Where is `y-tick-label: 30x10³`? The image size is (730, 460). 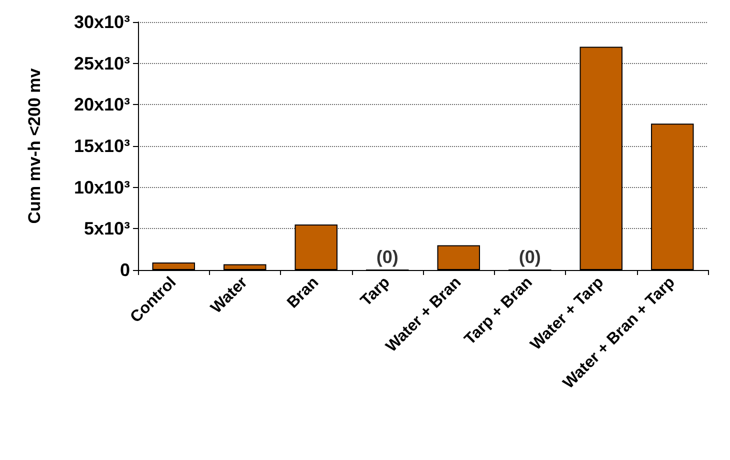
y-tick-label: 30x10³ is located at coordinates (102, 22).